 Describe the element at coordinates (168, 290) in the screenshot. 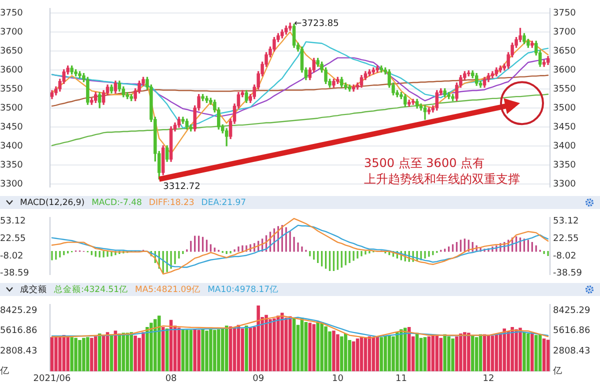

I see `text: MA5:4821.09亿` at that location.